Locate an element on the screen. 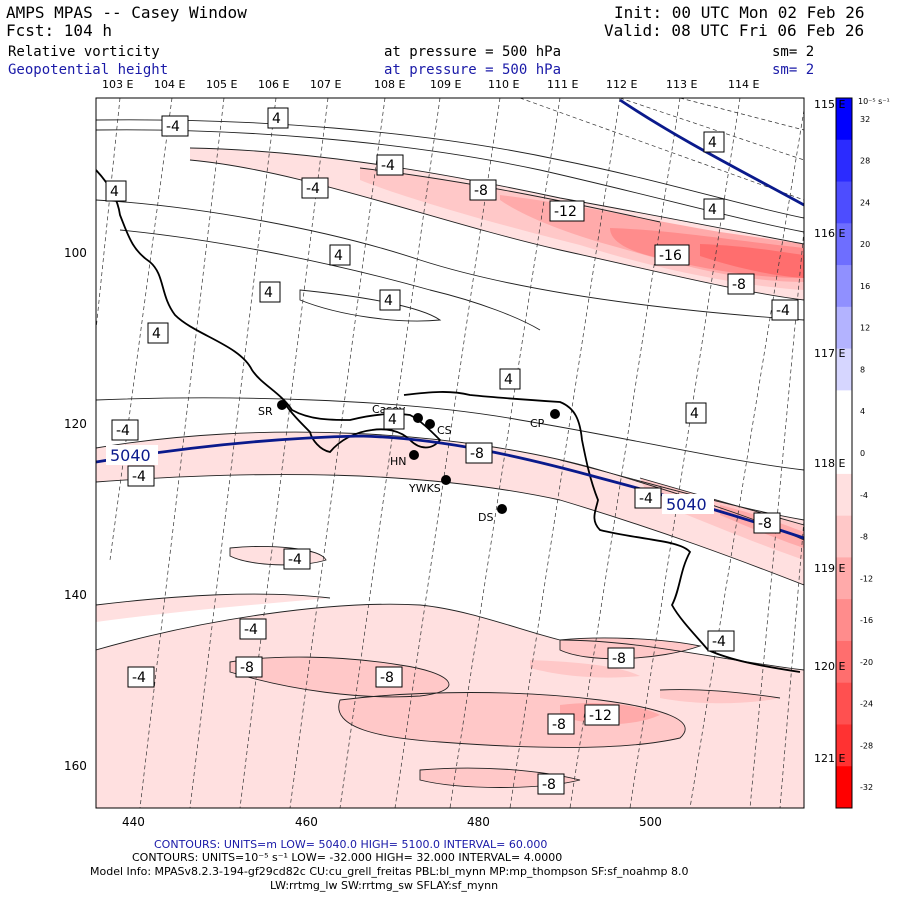 The width and height of the screenshot is (900, 900). geopotential-height-contour is located at coordinates (711, 152).